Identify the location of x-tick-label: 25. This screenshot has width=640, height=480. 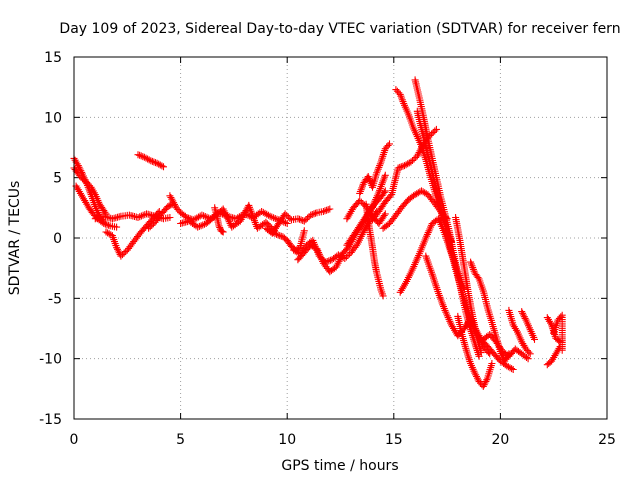
(607, 440).